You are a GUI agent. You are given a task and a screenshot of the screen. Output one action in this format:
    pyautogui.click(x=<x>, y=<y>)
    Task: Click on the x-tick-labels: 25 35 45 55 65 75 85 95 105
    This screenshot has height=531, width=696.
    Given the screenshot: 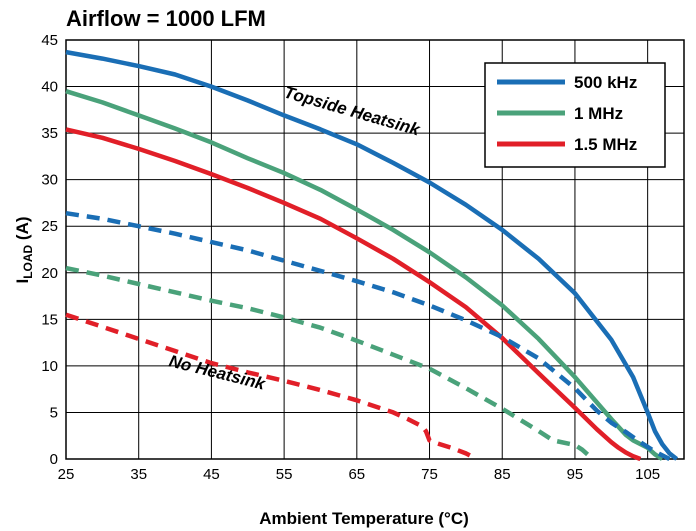 What is the action you would take?
    pyautogui.click(x=359, y=474)
    